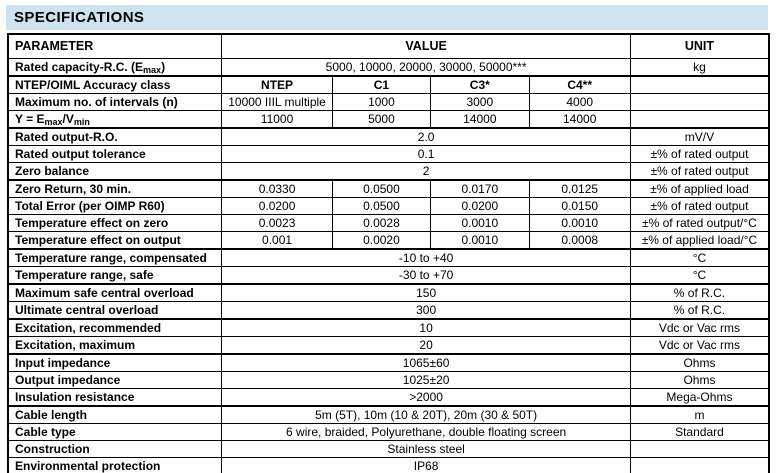  I want to click on table-row: NTEP/OIML Accuracy class NTEP C1 C3* C4**, so click(388, 84).